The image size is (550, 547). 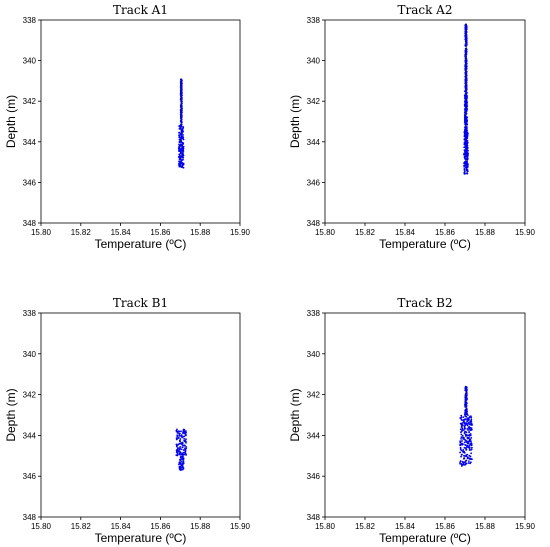 What do you see at coordinates (466, 426) in the screenshot?
I see `data-points` at bounding box center [466, 426].